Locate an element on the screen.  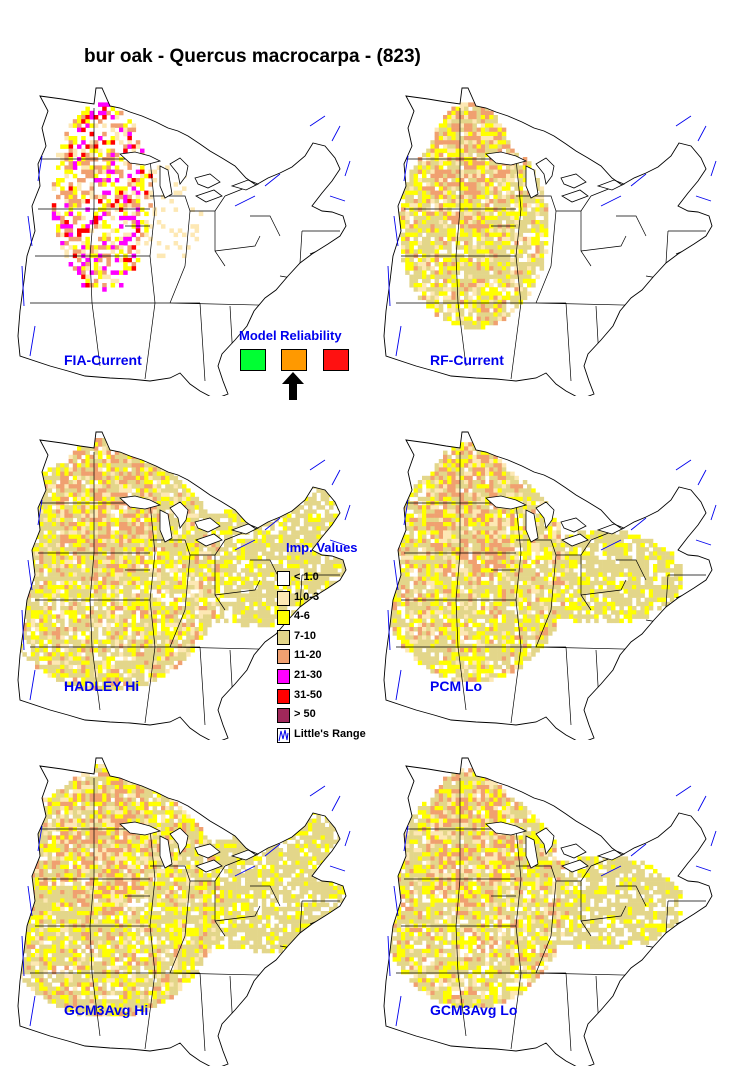
great-lakes is located at coordinates (189, 521).